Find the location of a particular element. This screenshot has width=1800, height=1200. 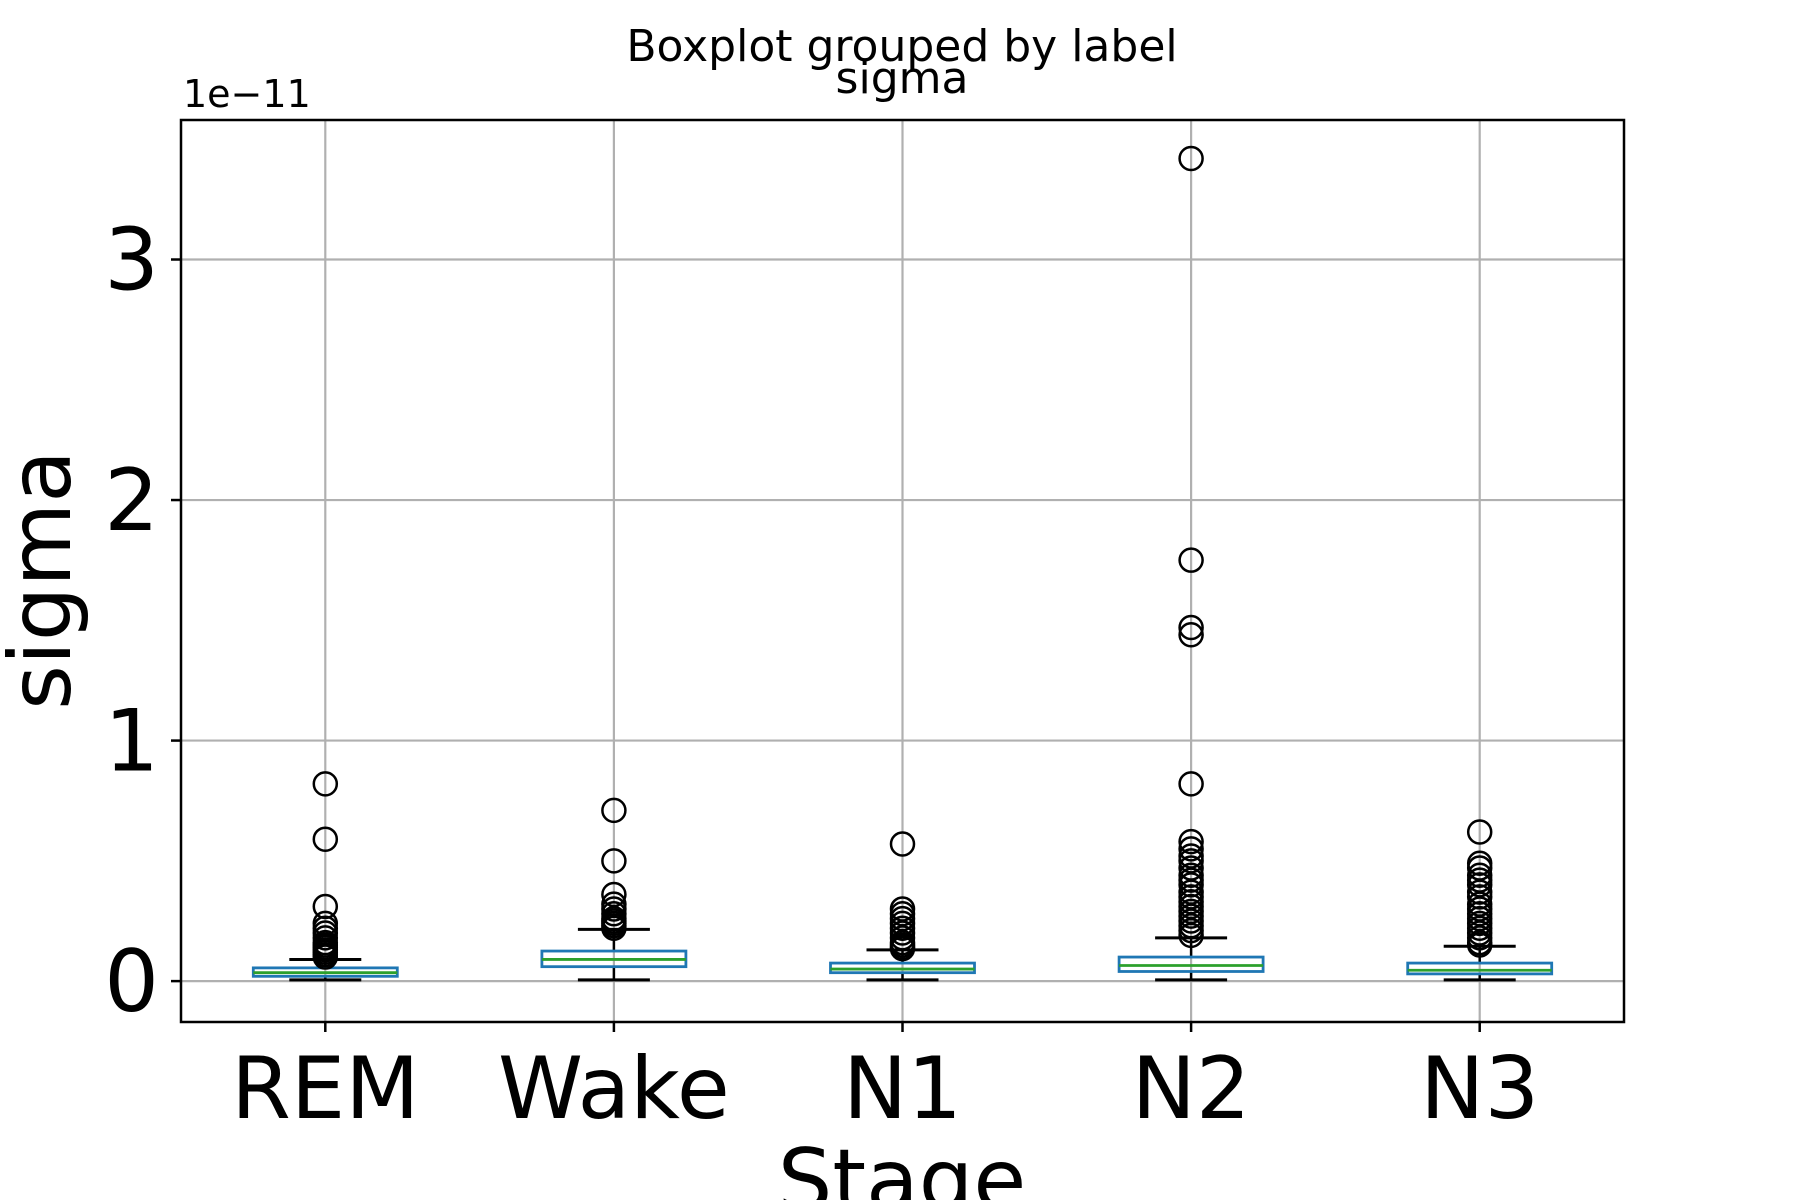

y-tick-label-1: 1 is located at coordinates (131, 742).